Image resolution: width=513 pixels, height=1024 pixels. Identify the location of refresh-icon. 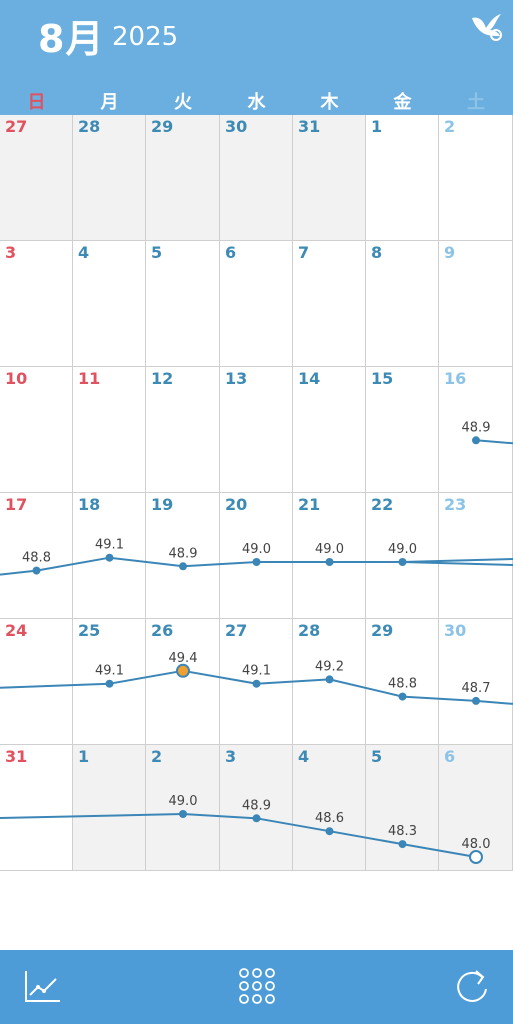
(473, 986).